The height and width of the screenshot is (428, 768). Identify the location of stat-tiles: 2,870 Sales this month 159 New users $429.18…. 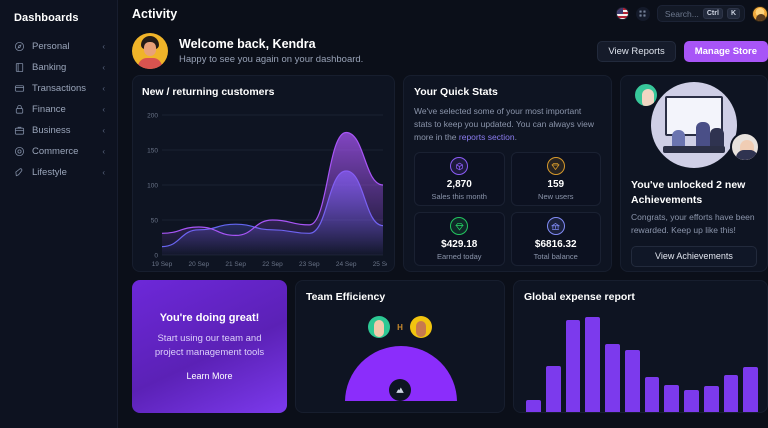
(507, 209).